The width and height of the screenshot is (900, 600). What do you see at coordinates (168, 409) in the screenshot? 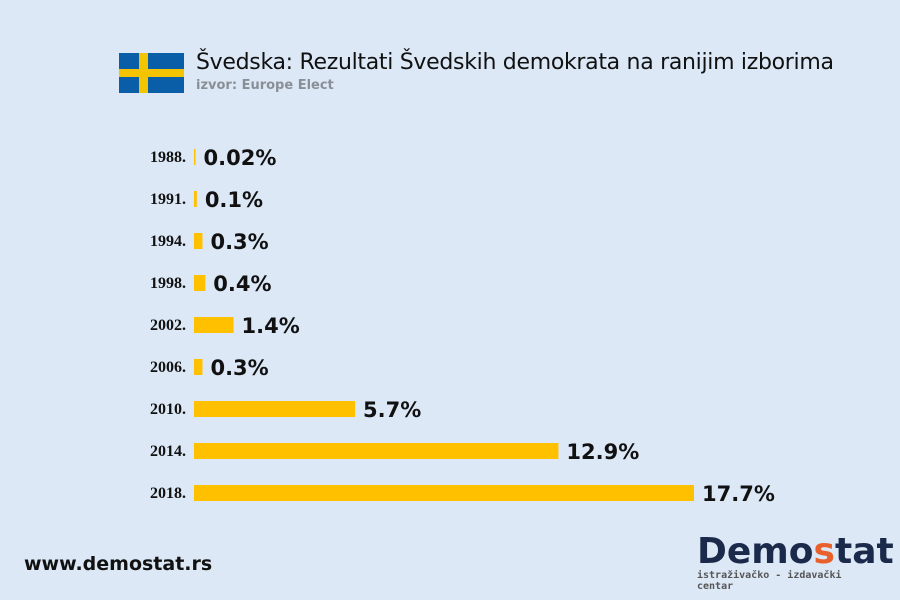
I see `category-label: 2010.` at bounding box center [168, 409].